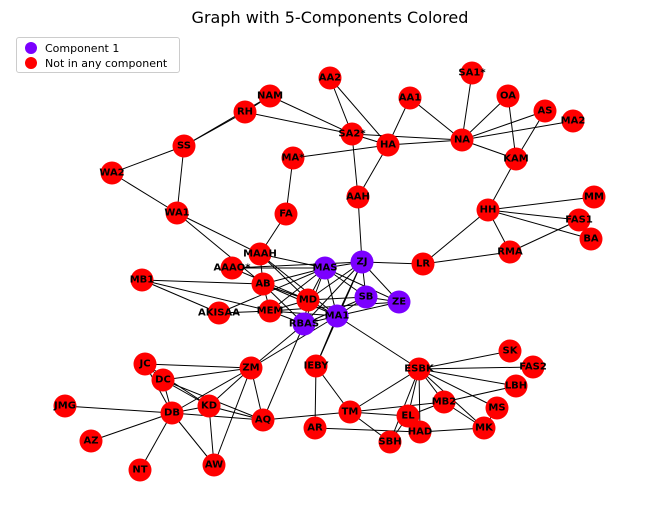  I want to click on edge-JC-ZM, so click(198, 366).